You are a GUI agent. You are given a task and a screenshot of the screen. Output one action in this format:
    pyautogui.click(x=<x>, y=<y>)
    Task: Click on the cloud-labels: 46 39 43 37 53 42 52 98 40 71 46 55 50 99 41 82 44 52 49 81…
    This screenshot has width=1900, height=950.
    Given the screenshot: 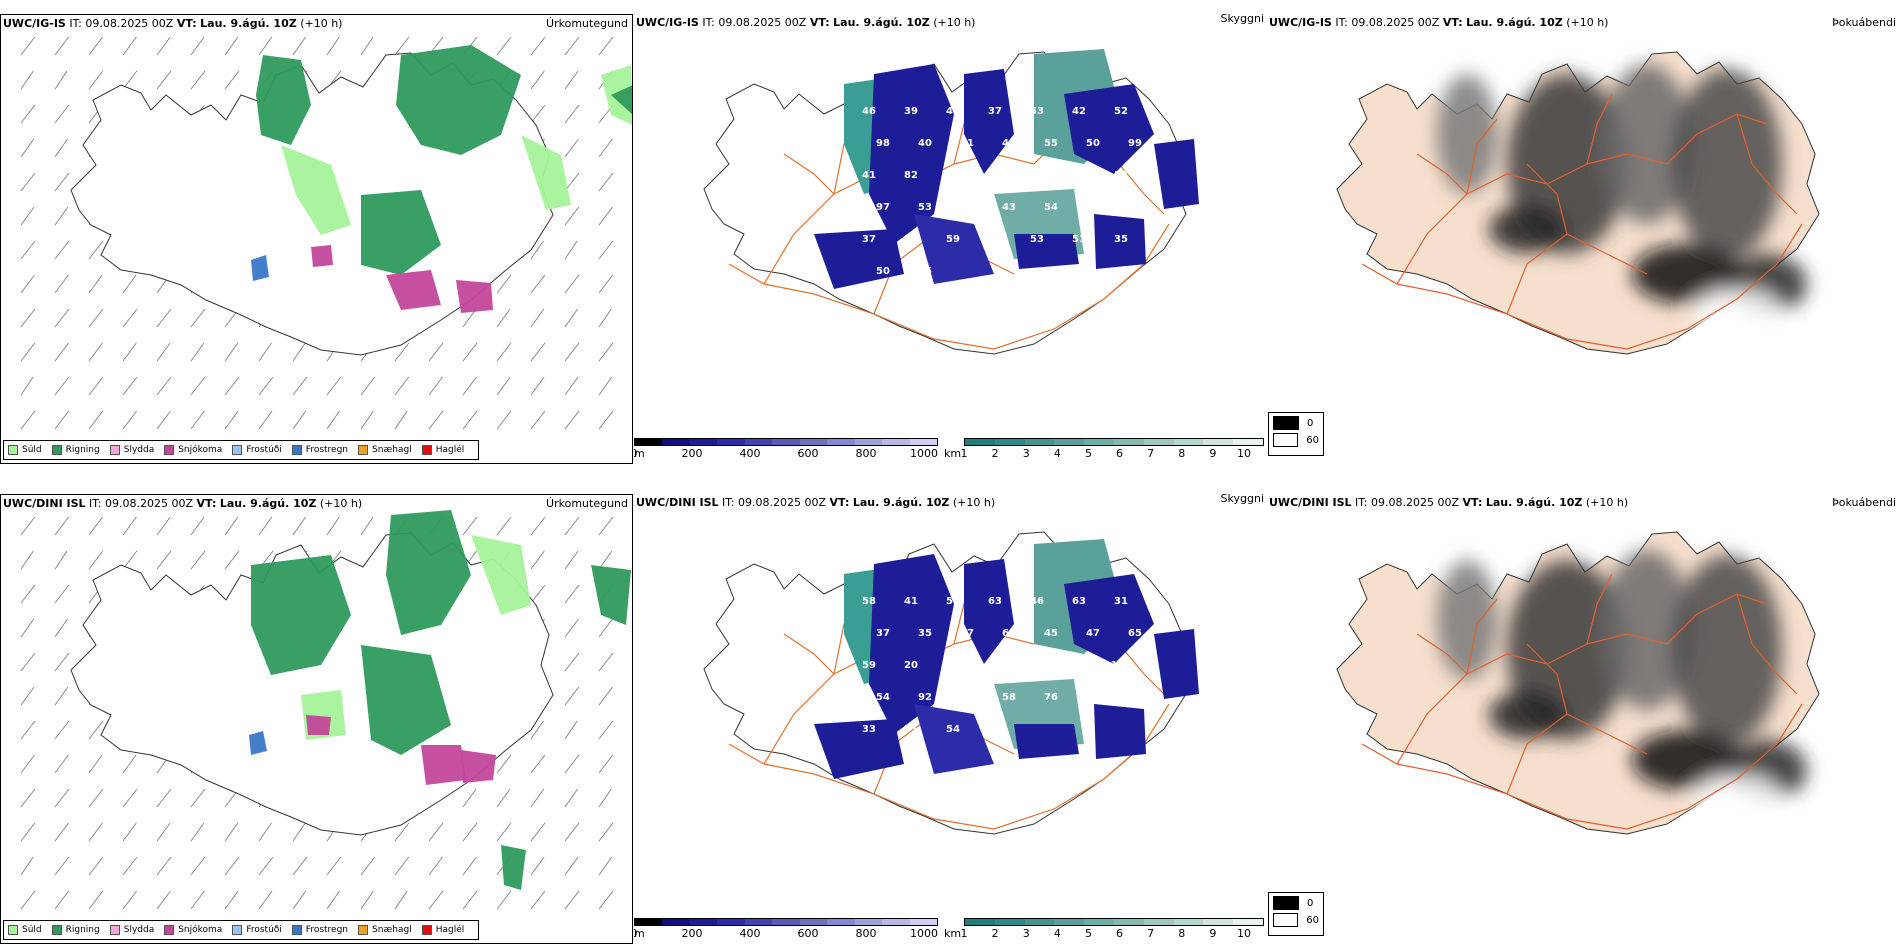 What is the action you would take?
    pyautogui.click(x=1002, y=191)
    